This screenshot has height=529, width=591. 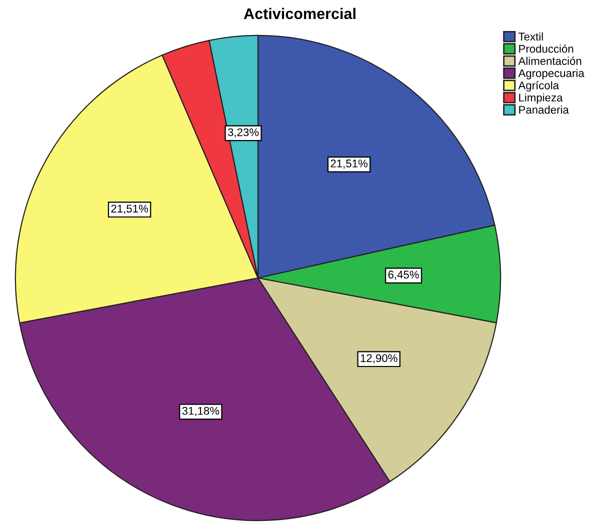 What do you see at coordinates (243, 133) in the screenshot?
I see `data-label: 3,23%` at bounding box center [243, 133].